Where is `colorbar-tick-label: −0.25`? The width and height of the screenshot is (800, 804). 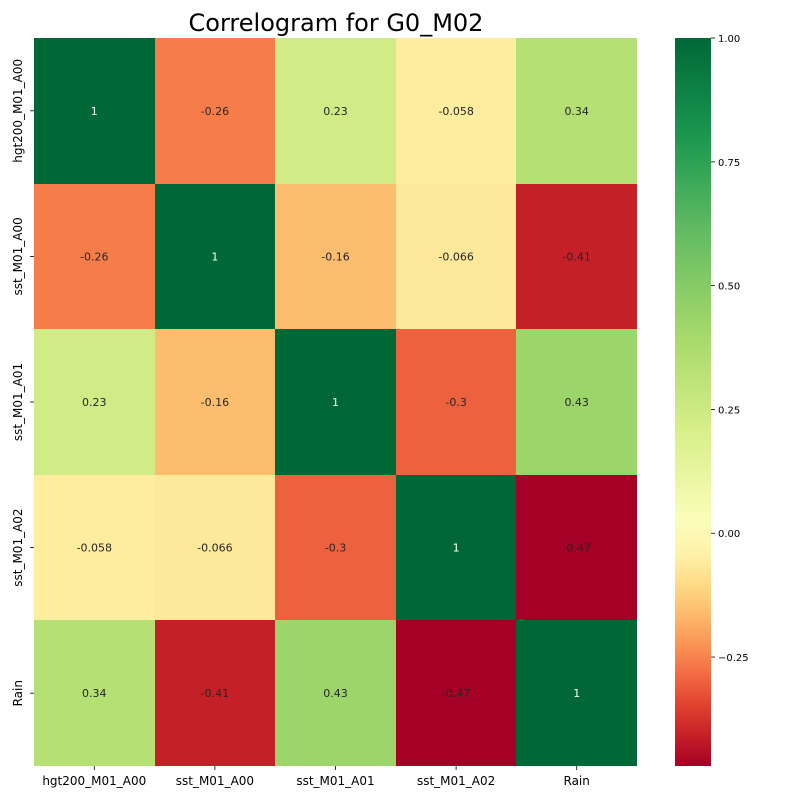 colorbar-tick-label: −0.25 is located at coordinates (733, 658).